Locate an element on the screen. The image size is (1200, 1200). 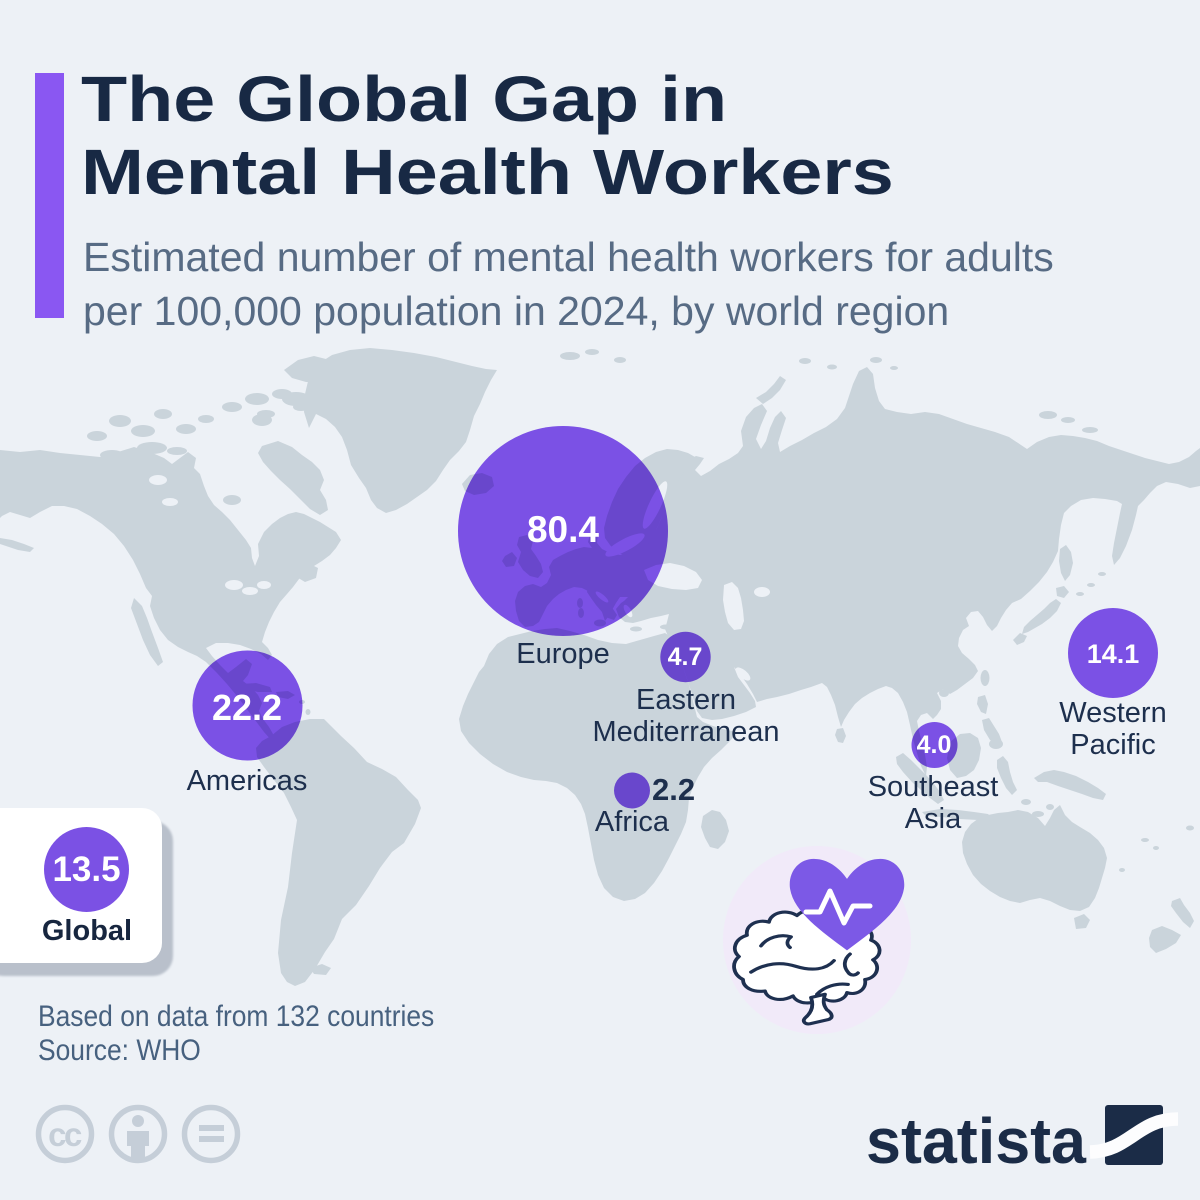
svg-text: statista is located at coordinates (976, 1141).